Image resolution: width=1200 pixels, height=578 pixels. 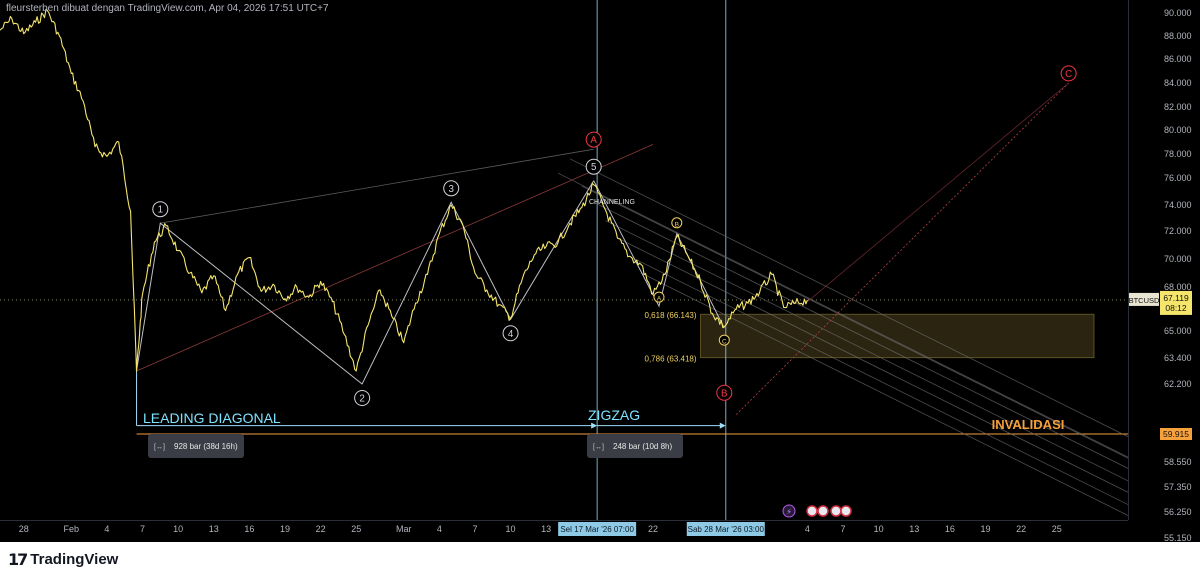 What do you see at coordinates (722, 425) in the screenshot?
I see `measure-arrow-2-head` at bounding box center [722, 425].